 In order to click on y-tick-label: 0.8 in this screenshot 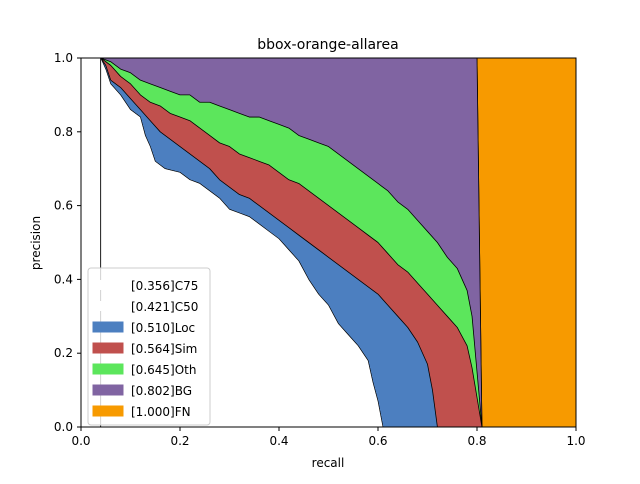, I will do `click(63, 132)`.